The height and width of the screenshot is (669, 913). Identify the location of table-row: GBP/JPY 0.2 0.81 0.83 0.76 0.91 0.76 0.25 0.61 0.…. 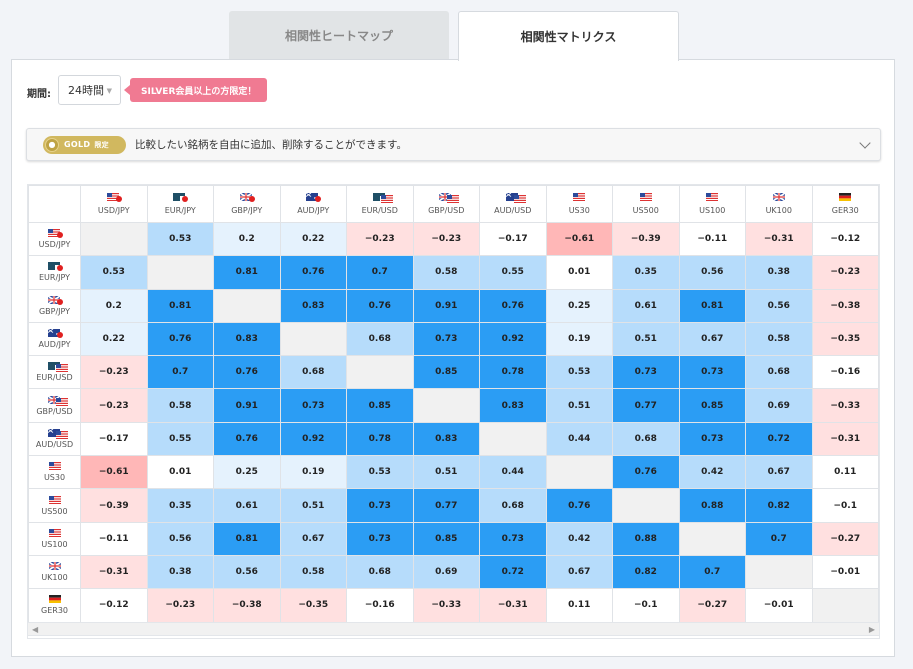
(453, 305).